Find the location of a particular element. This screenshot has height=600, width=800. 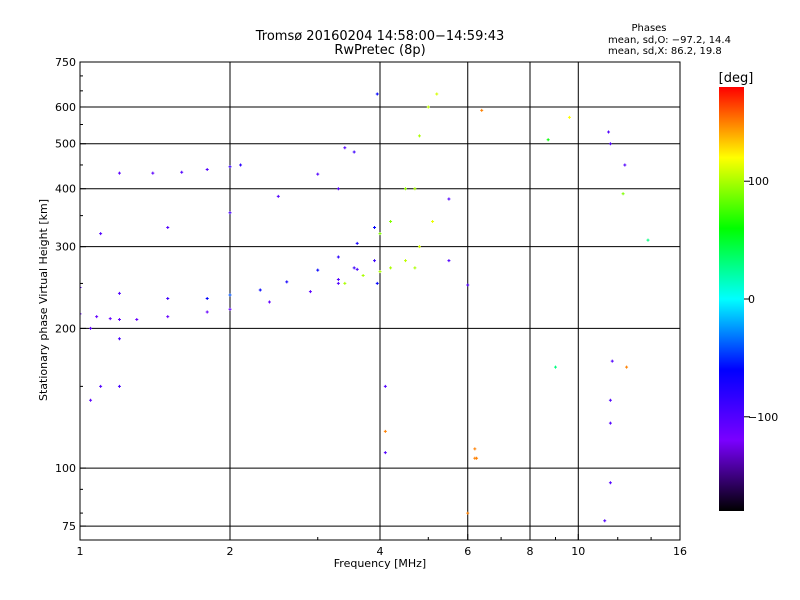

colorbar: [deg] 100 0 −100 is located at coordinates (748, 291).